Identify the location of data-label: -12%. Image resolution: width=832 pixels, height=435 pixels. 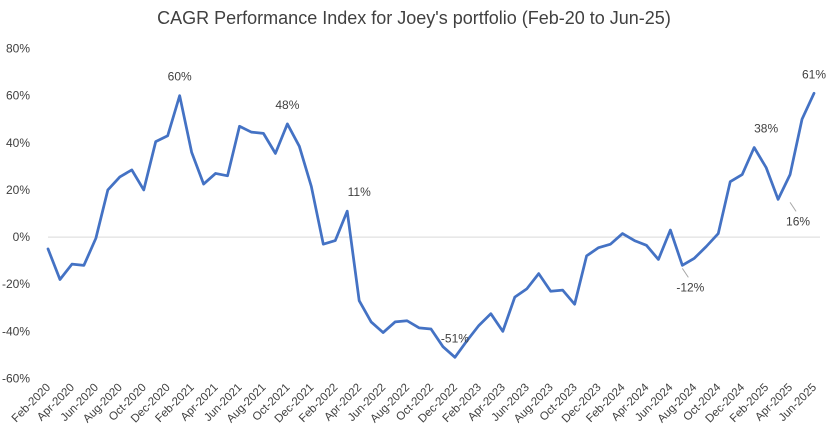
(690, 287).